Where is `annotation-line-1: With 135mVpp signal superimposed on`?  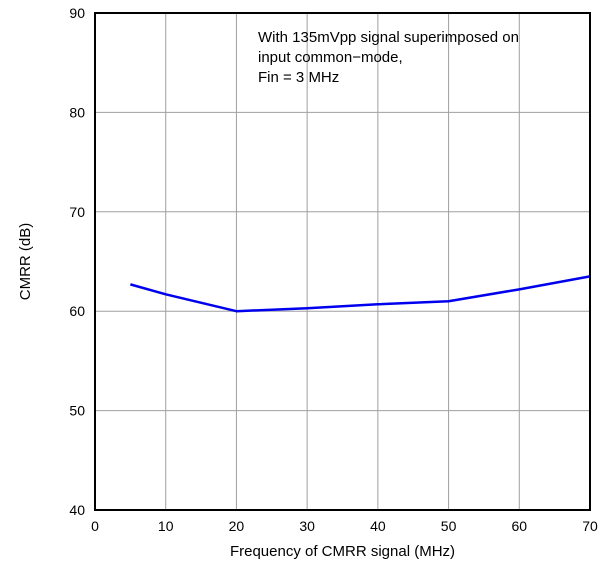
annotation-line-1: With 135mVpp signal superimposed on is located at coordinates (388, 37).